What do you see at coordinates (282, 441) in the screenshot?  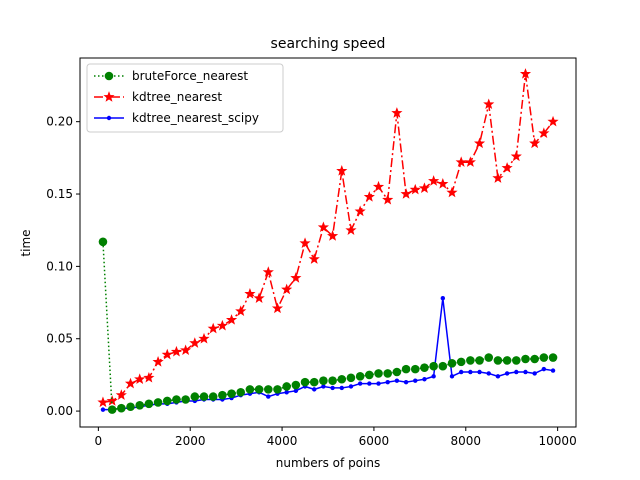 I see `x-tick-label: 4000` at bounding box center [282, 441].